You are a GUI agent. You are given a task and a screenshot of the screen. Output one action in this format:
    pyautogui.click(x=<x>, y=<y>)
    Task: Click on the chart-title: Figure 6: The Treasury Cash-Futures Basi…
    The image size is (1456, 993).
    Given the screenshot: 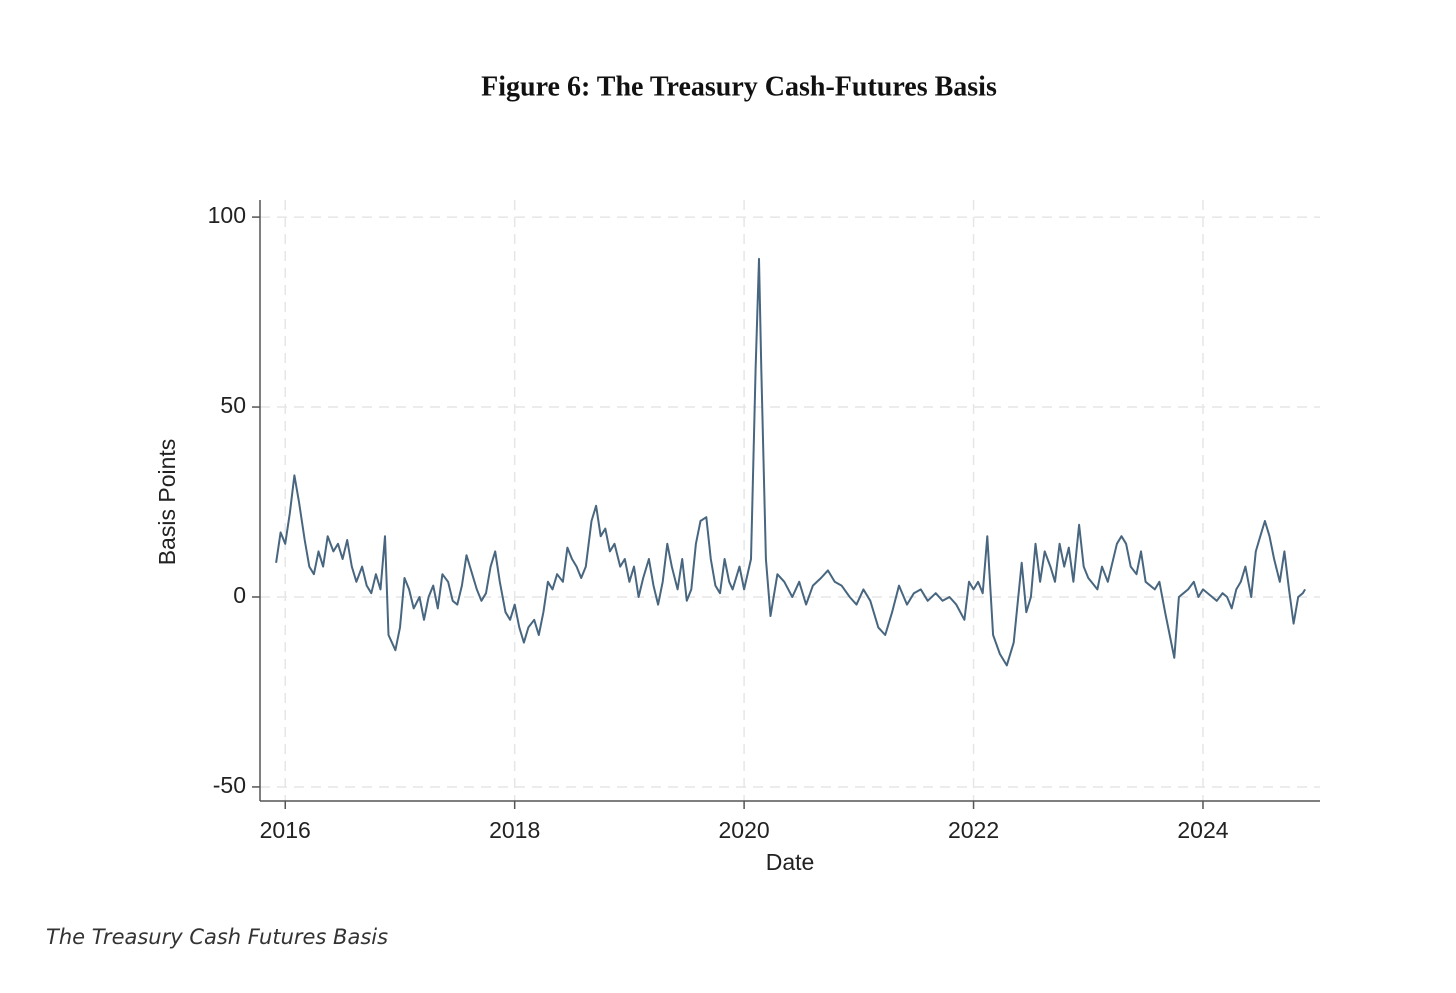 What is the action you would take?
    pyautogui.click(x=739, y=86)
    